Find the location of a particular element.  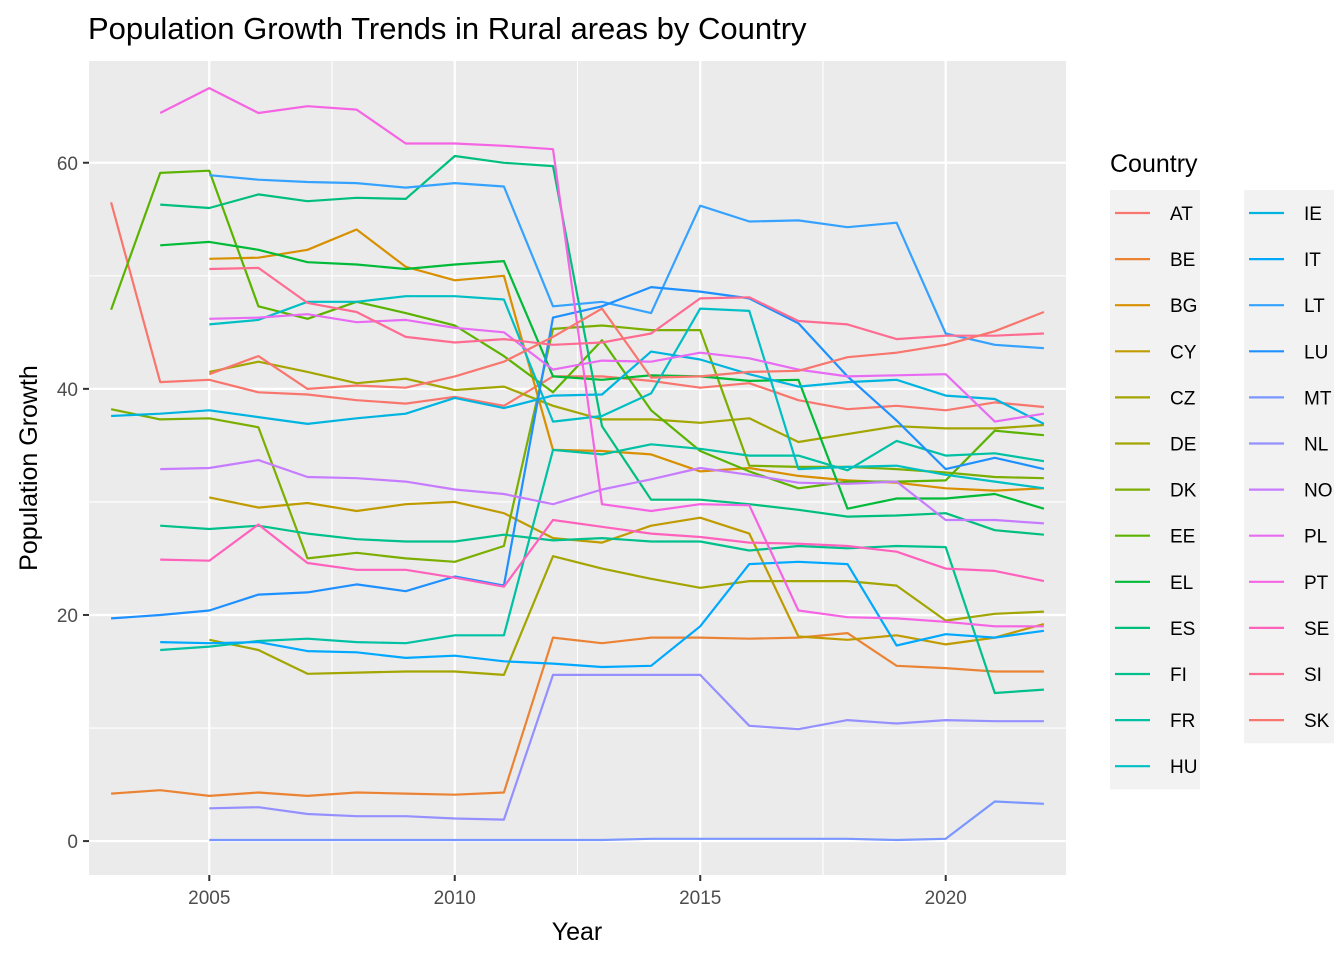

series-line-be is located at coordinates (577, 714).